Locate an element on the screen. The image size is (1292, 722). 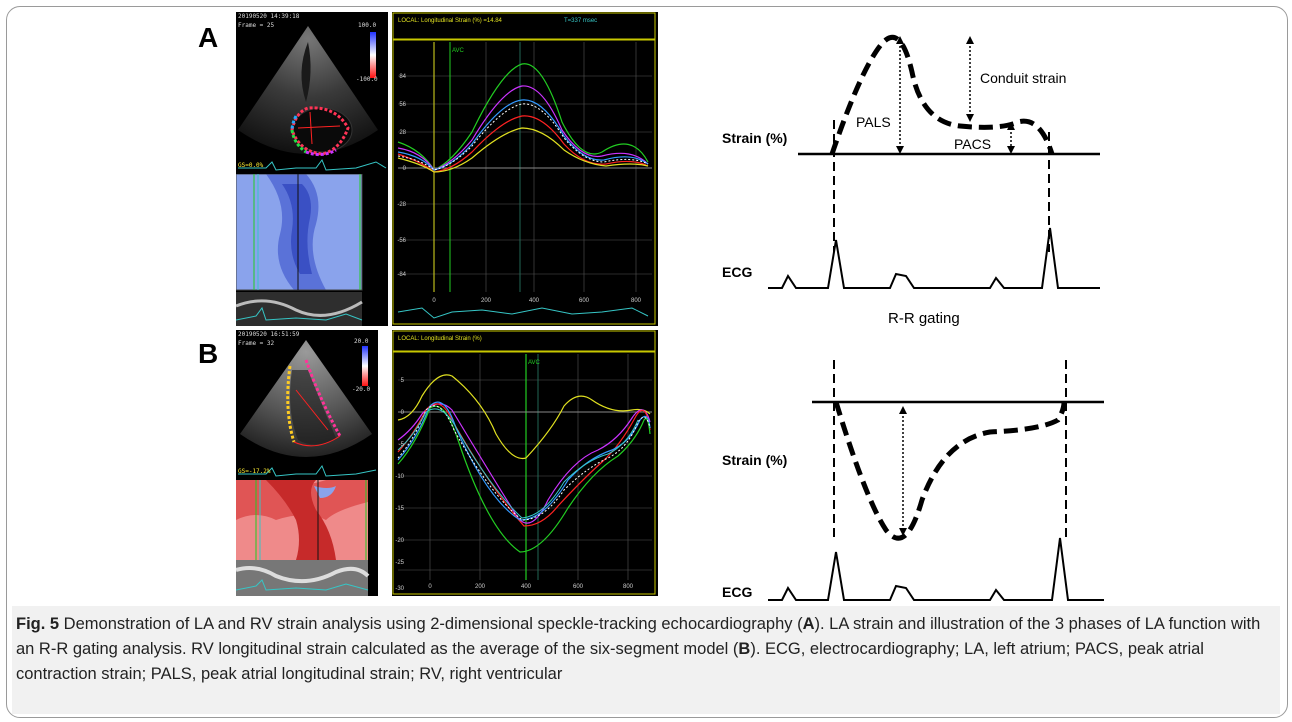
panel-a-ytick: -28 is located at coordinates (401, 205).